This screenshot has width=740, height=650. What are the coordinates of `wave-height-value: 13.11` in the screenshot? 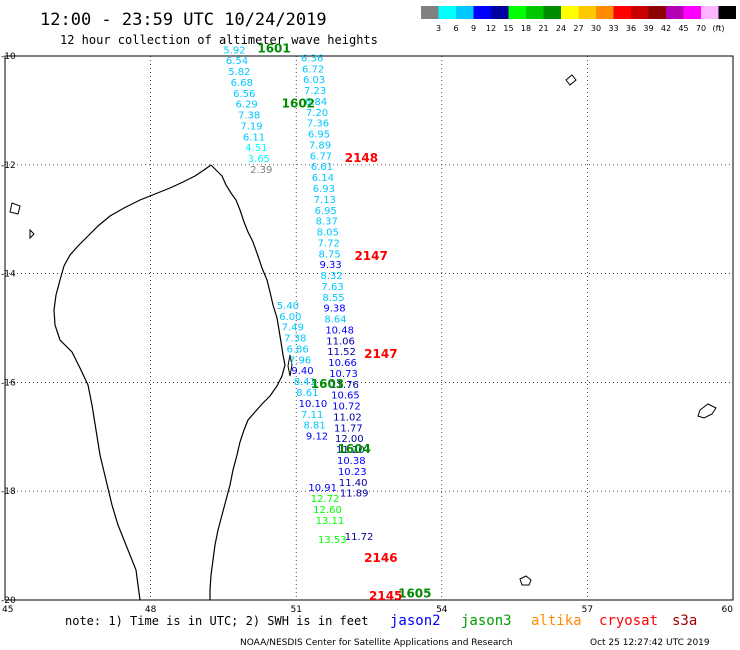 It's located at (330, 521).